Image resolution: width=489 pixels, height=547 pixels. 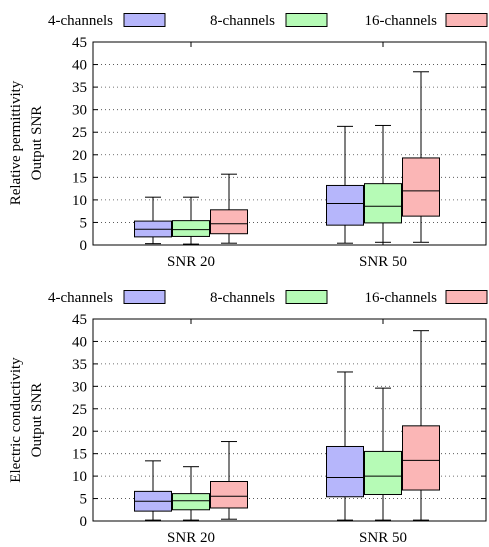 What do you see at coordinates (16, 420) in the screenshot?
I see `y-axis-label-line-1: Electric conductivity` at bounding box center [16, 420].